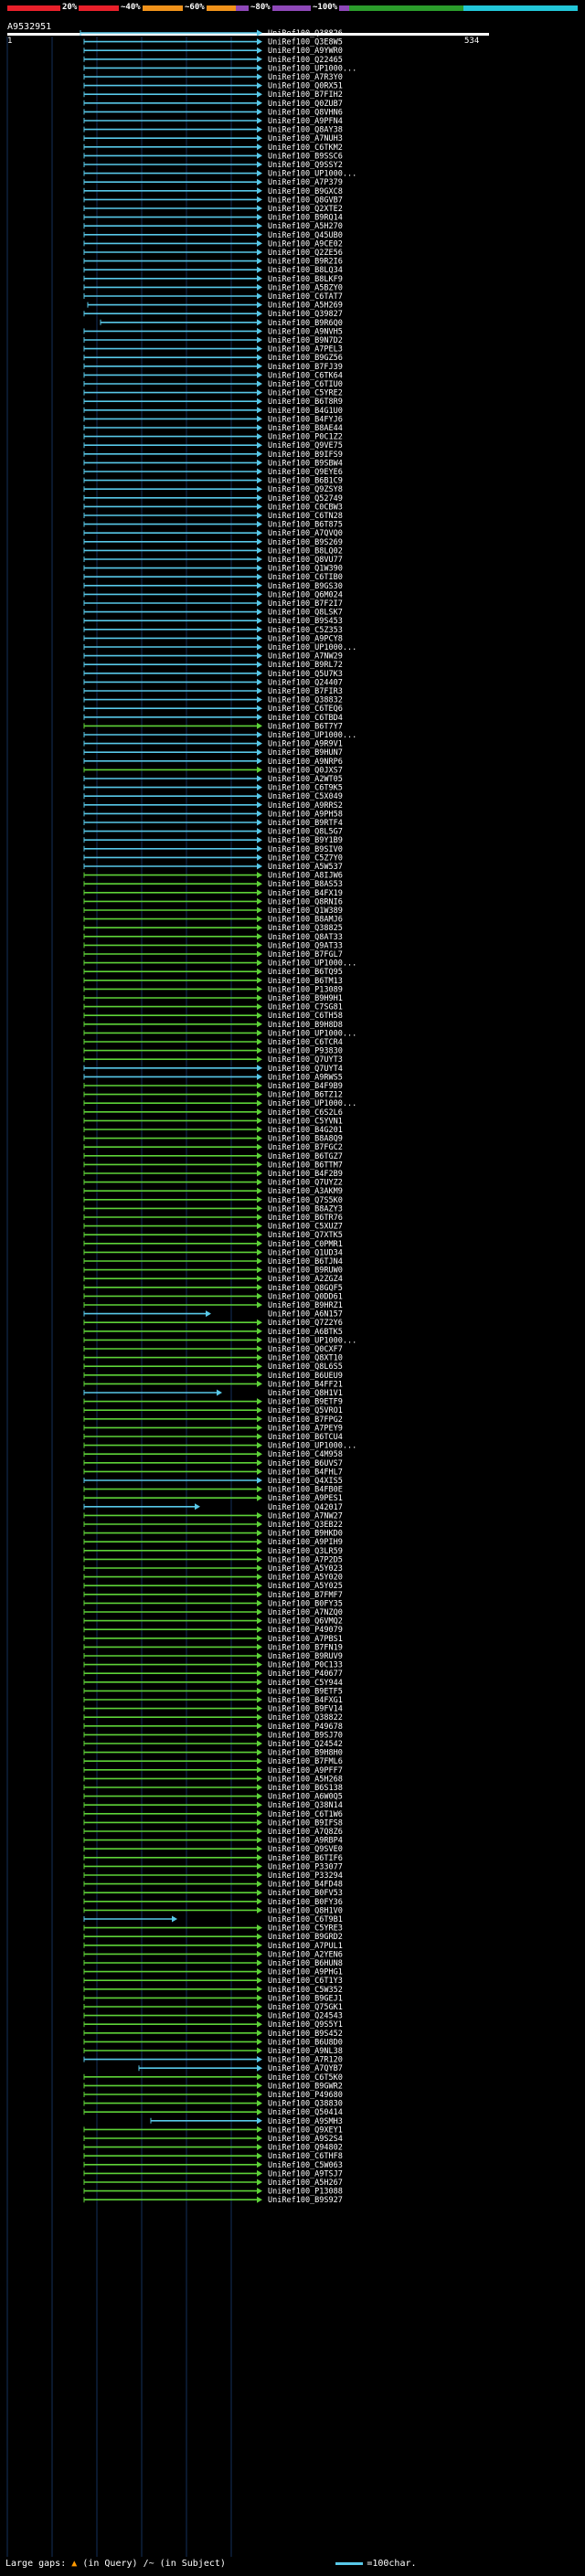  Describe the element at coordinates (305, 340) in the screenshot. I see `hit-label: UniRef100_B9N7D2` at that location.